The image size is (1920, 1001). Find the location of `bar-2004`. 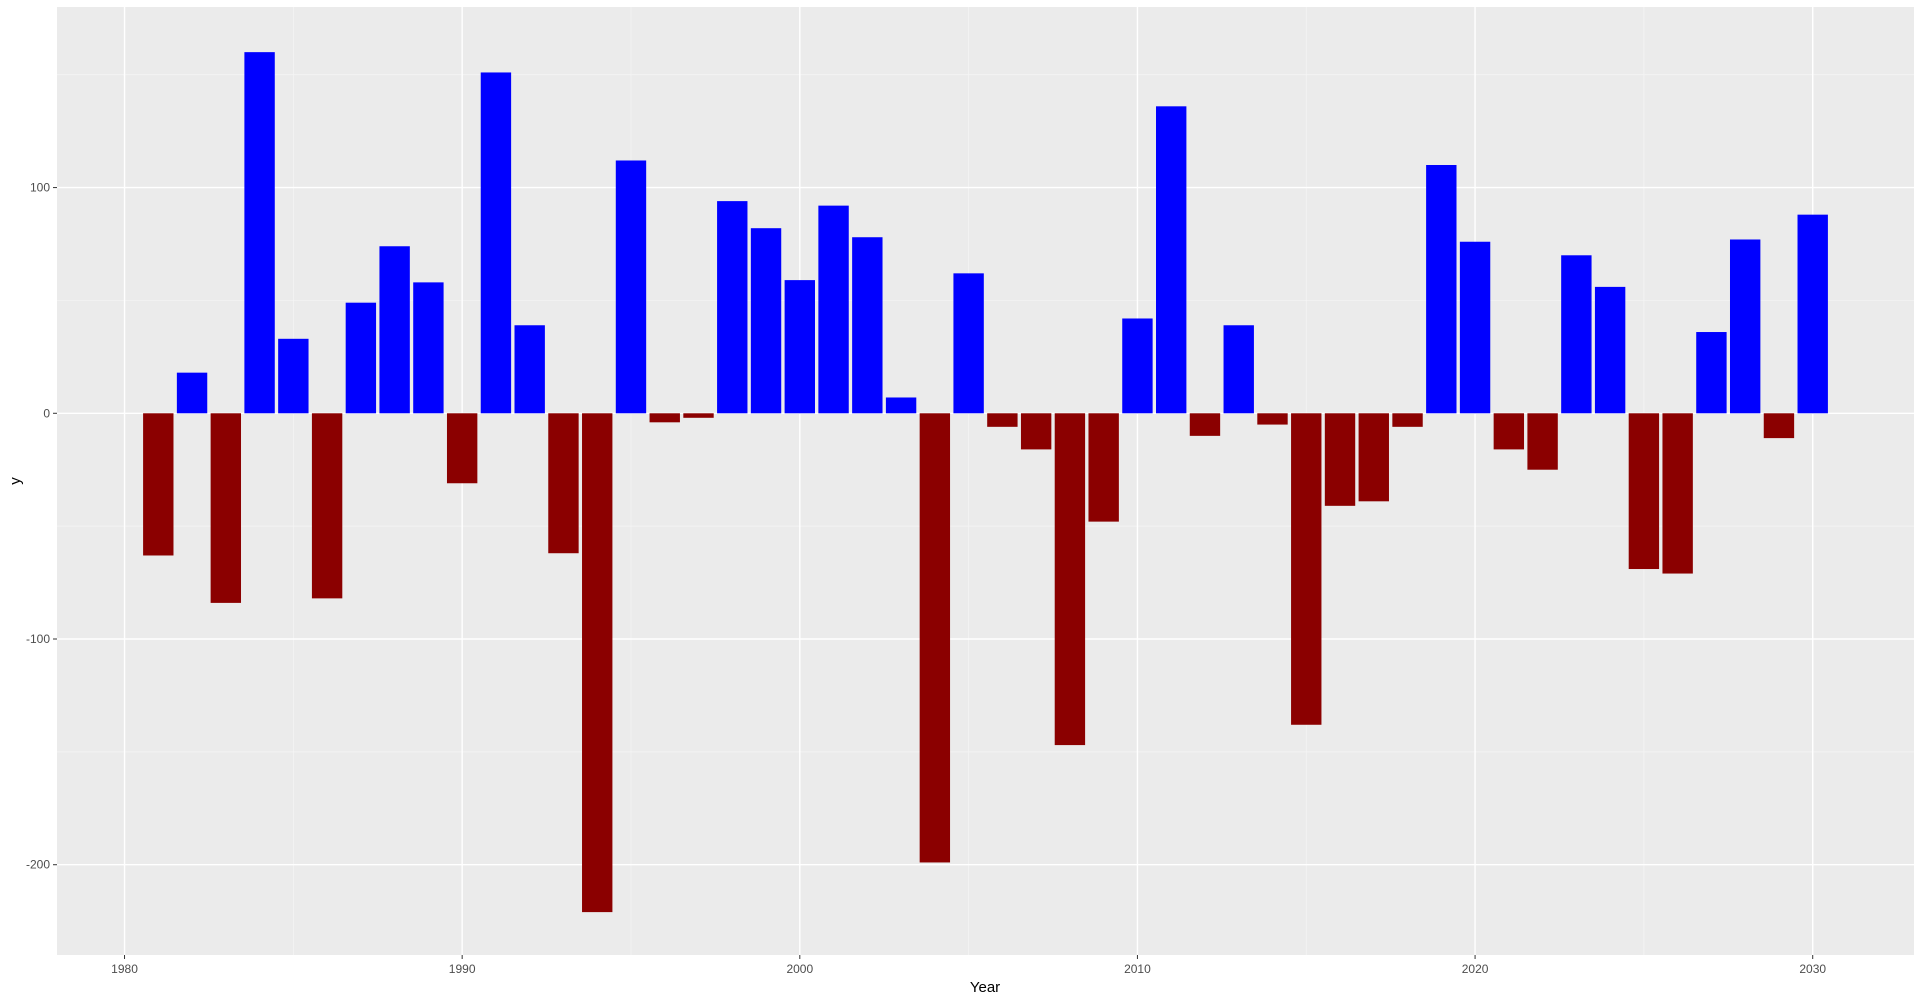

bar-2004 is located at coordinates (935, 638).